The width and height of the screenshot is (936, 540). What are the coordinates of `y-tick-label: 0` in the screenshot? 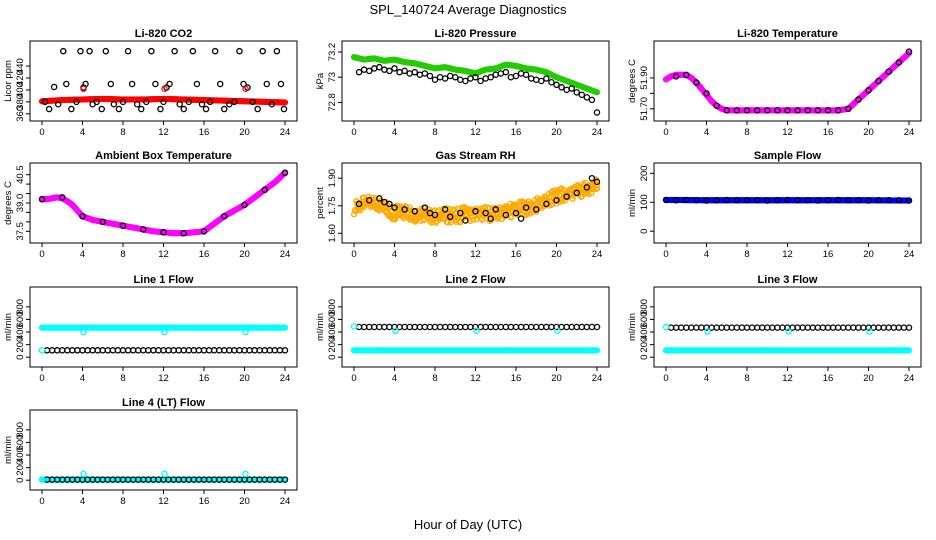 It's located at (332, 357).